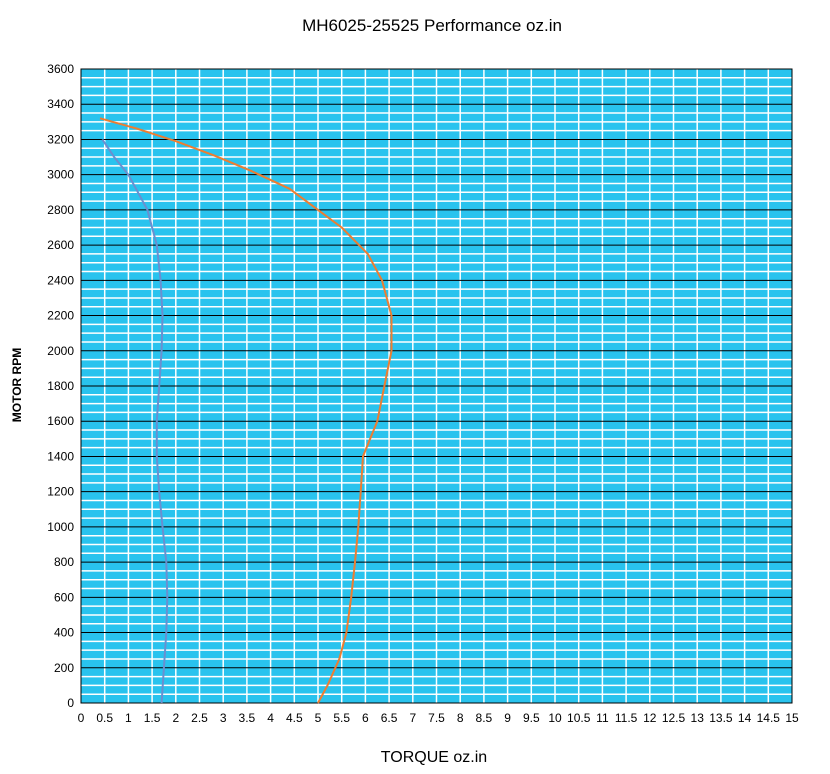 This screenshot has height=774, width=830. I want to click on x-tick-label: 8, so click(460, 718).